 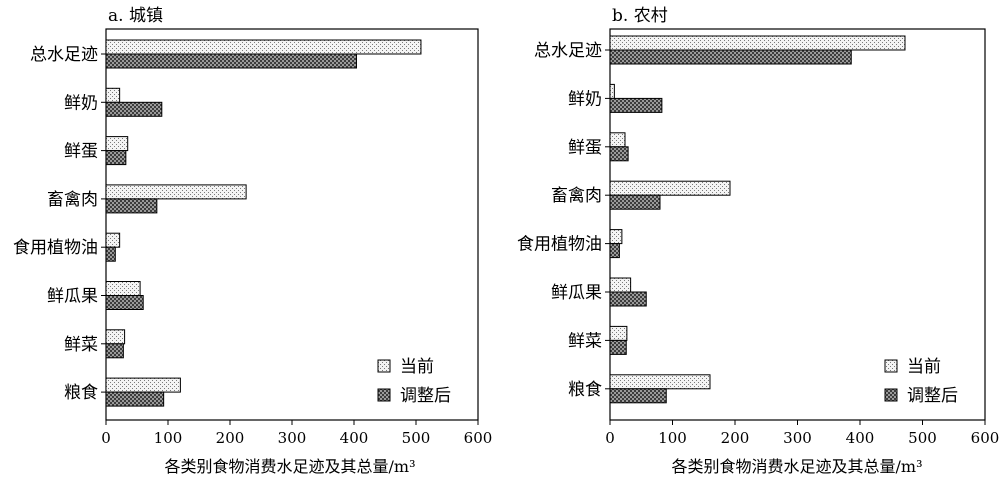 I want to click on panel-title: a. 城镇, so click(x=135, y=16).